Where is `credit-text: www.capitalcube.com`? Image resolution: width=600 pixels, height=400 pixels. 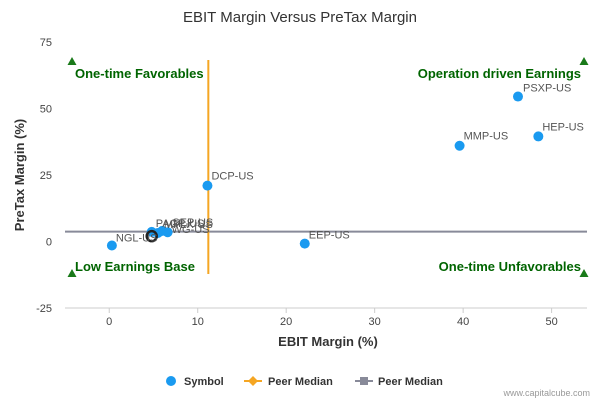
credit-text: www.capitalcube.com is located at coordinates (546, 393).